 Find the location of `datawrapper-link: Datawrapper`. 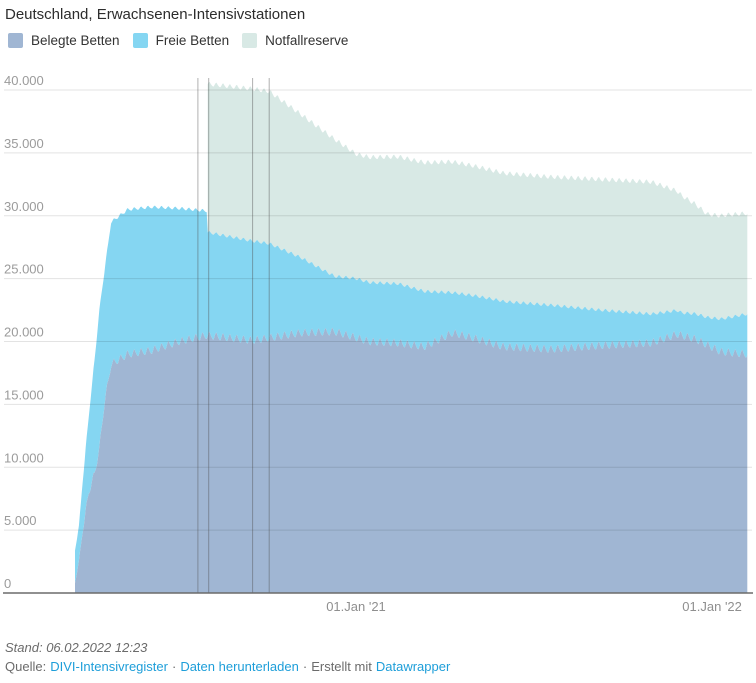

datawrapper-link: Datawrapper is located at coordinates (413, 666).